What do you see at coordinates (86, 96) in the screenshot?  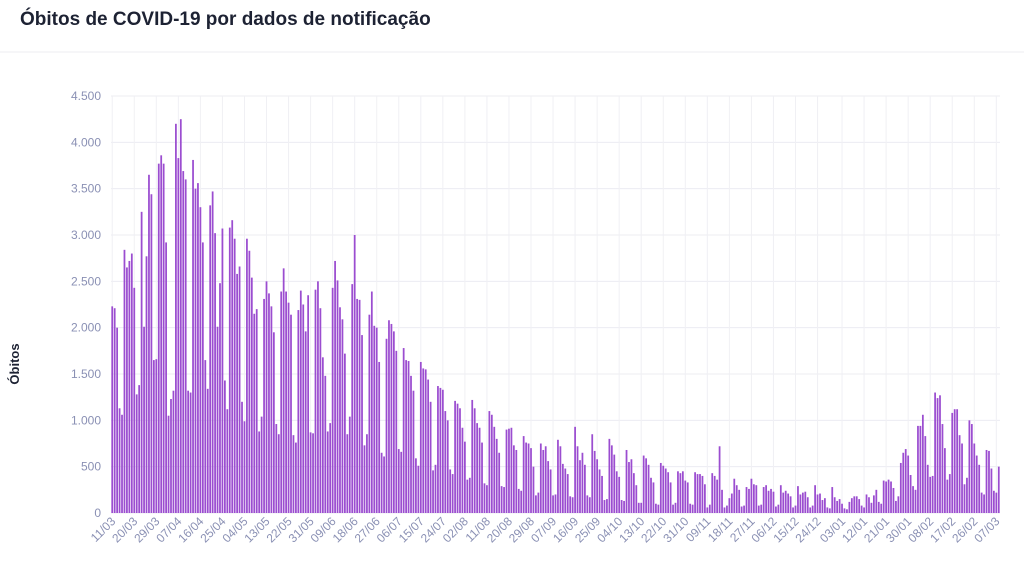 I see `y-tick-label: 4.500` at bounding box center [86, 96].